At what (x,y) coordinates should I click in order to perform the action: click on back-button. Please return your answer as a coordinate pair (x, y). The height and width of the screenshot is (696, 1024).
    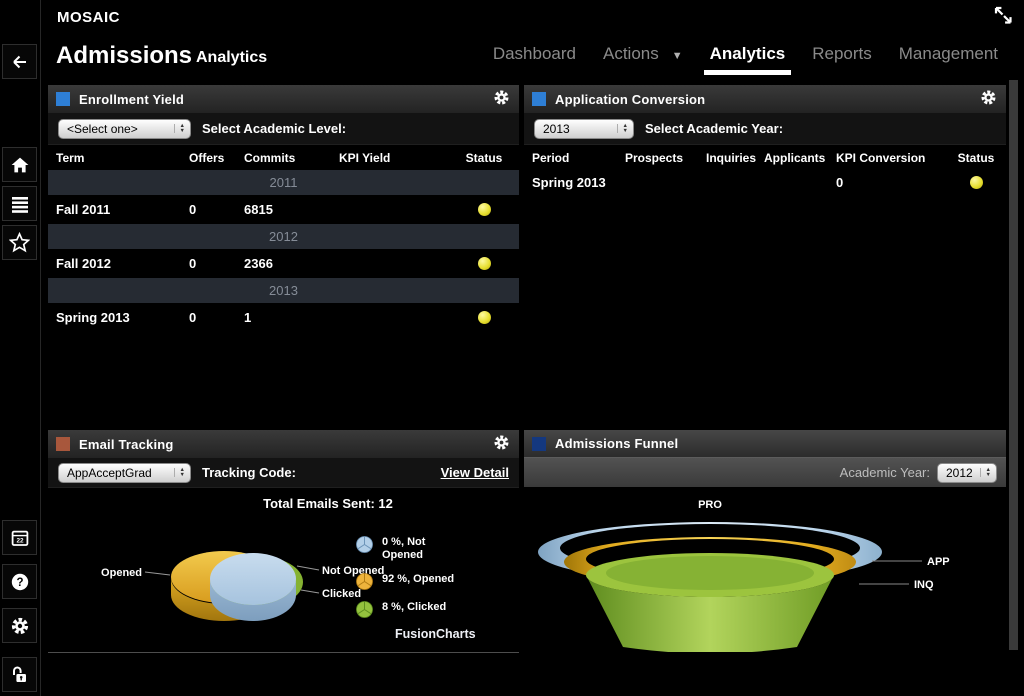
    Looking at the image, I should click on (19, 61).